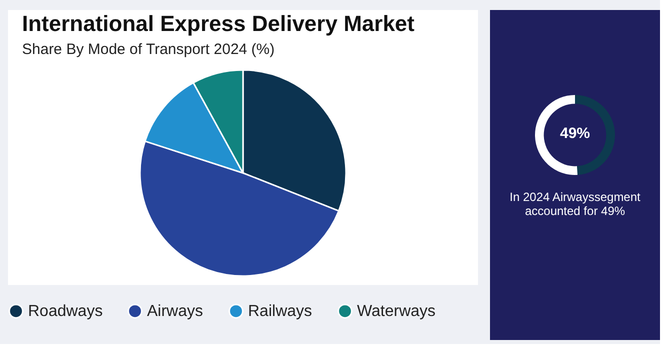 The width and height of the screenshot is (670, 350). What do you see at coordinates (175, 311) in the screenshot?
I see `legend-label: Airways` at bounding box center [175, 311].